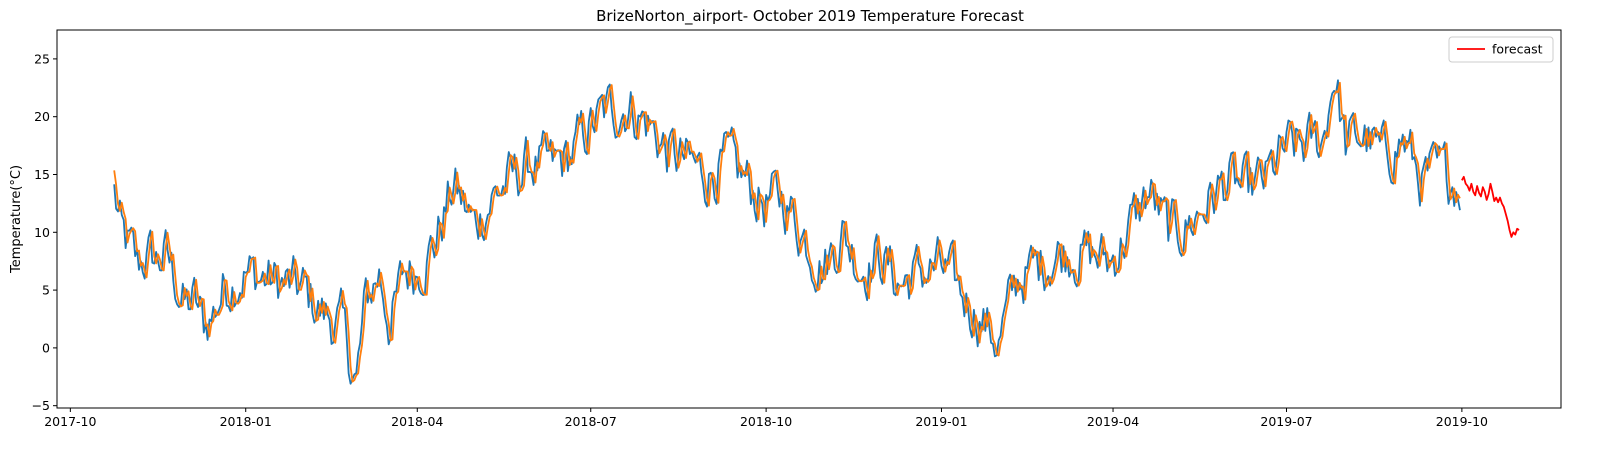 This screenshot has width=1619, height=449. Describe the element at coordinates (42, 58) in the screenshot. I see `y-tick-label: 25` at that location.